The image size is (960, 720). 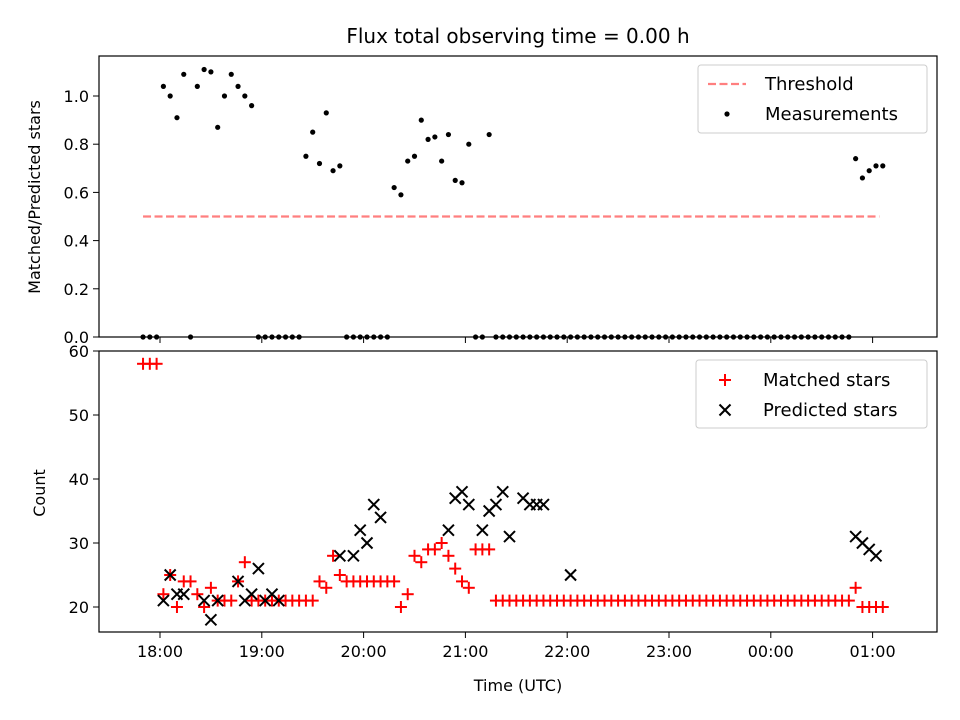 I want to click on legend-threshold-label: Threshold, so click(x=809, y=84).